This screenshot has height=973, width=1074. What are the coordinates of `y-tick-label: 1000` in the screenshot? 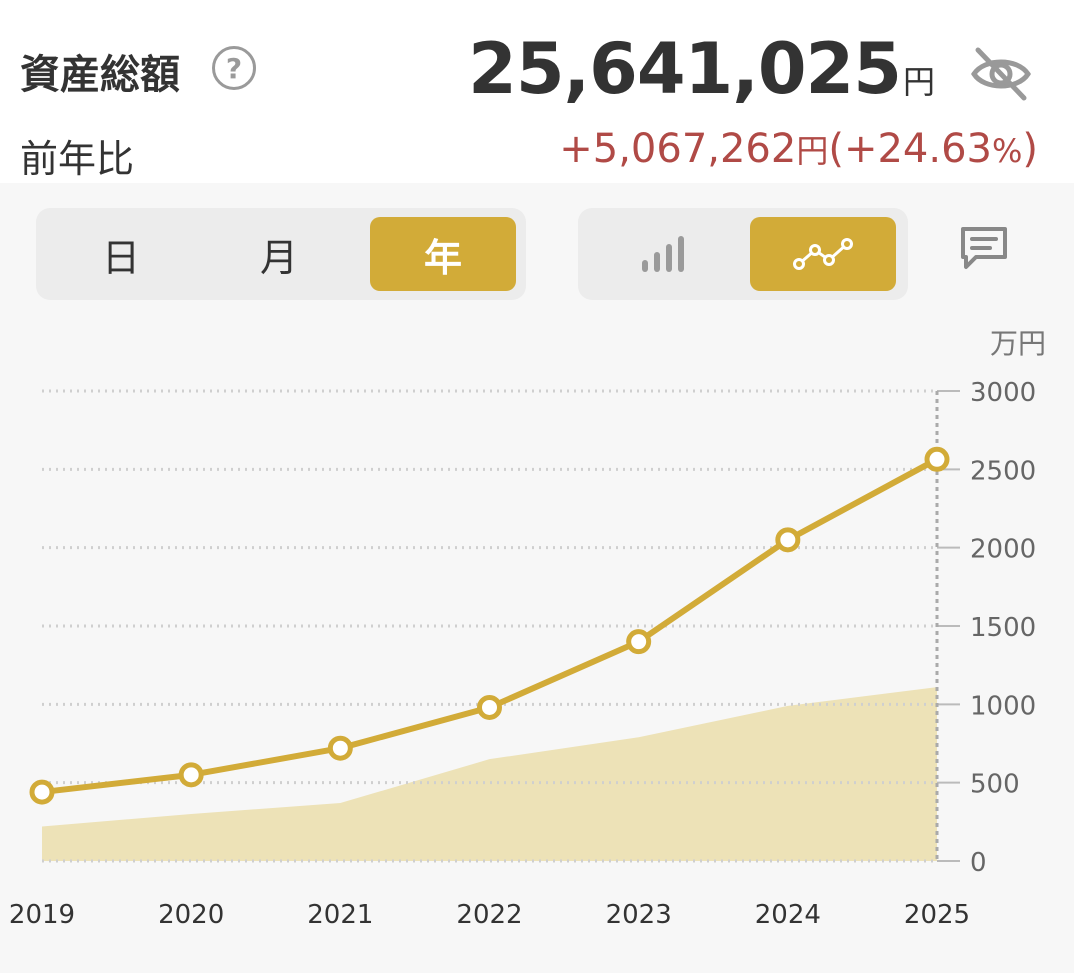 It's located at (1003, 706).